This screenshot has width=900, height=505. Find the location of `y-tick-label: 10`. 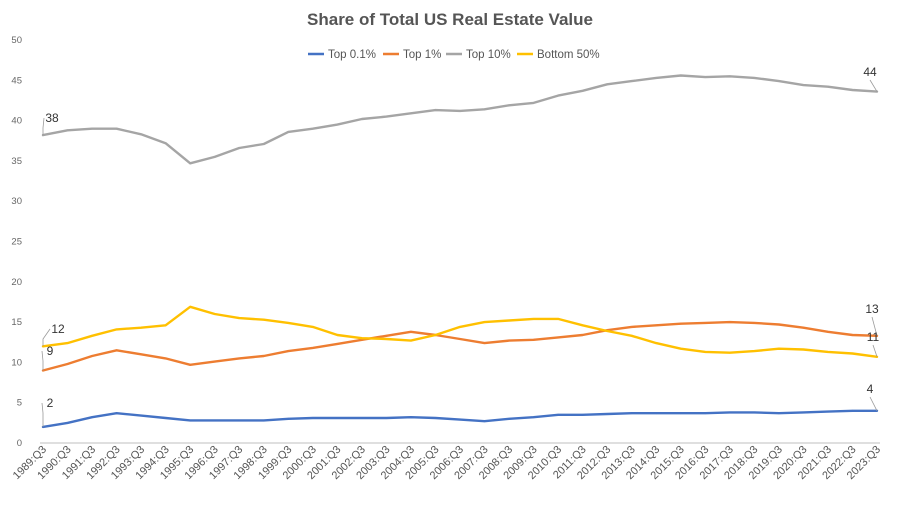

y-tick-label: 10 is located at coordinates (16, 362).